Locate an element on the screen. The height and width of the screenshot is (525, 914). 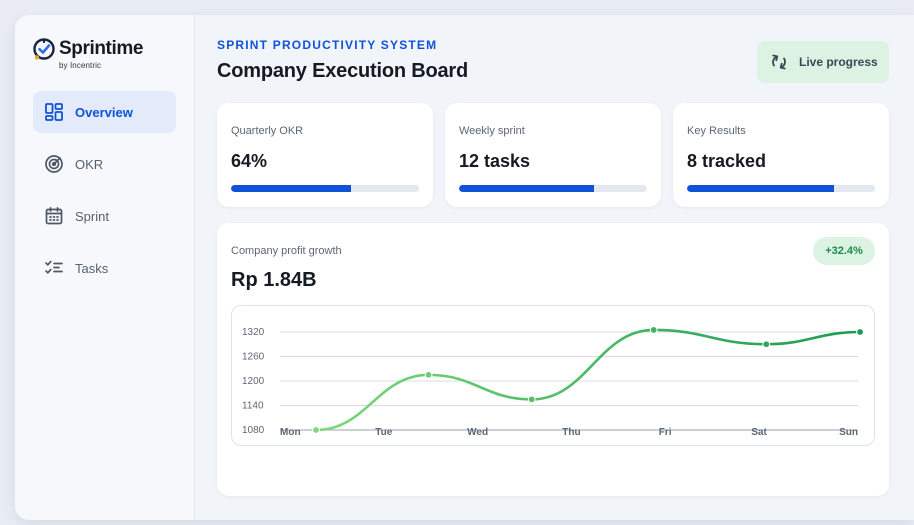
stat-value: 64% is located at coordinates (249, 161).